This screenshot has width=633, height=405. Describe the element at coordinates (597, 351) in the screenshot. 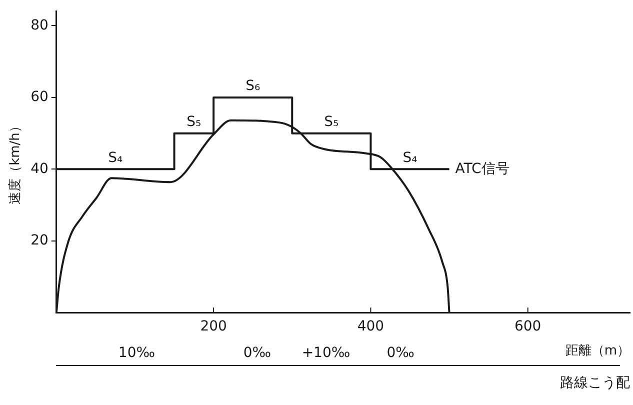

I see `x-axis-title: 距離（m）` at that location.